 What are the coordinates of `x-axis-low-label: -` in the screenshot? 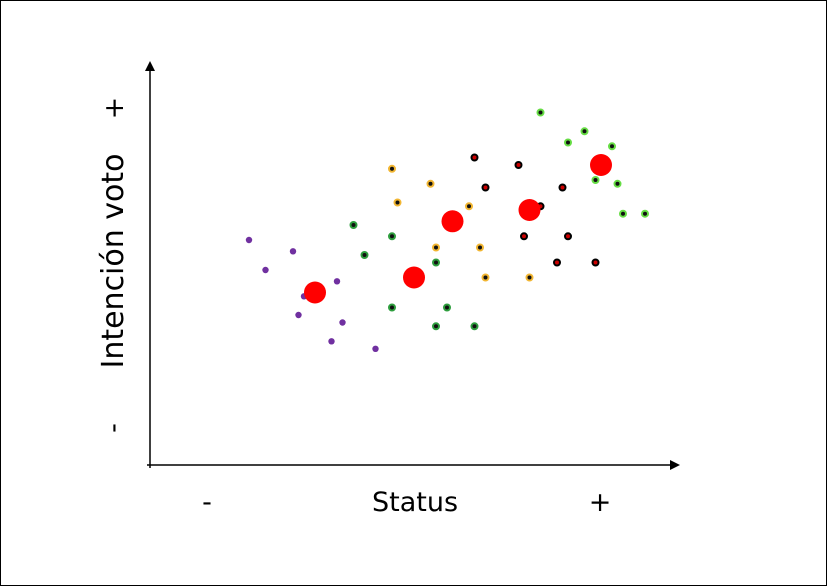 It's located at (207, 502).